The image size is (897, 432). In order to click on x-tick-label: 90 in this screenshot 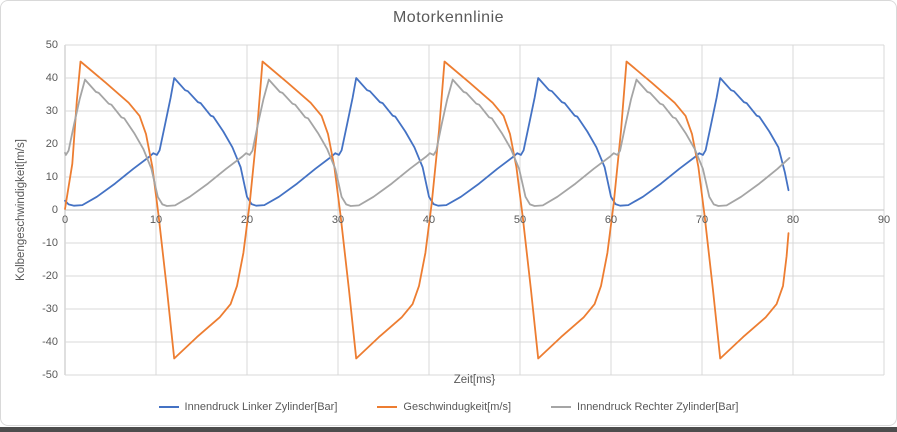, I will do `click(884, 220)`.